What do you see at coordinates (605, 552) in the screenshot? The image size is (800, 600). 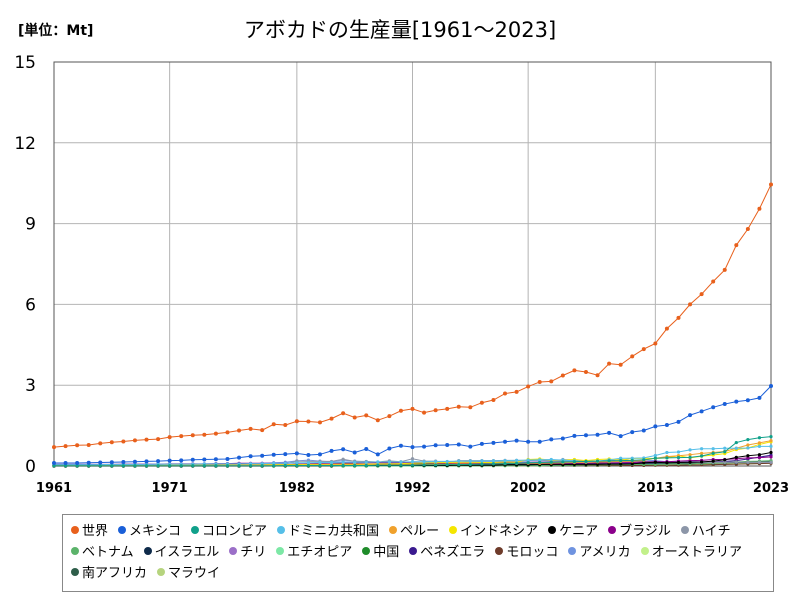 I see `legend-label: アメリカ` at bounding box center [605, 552].